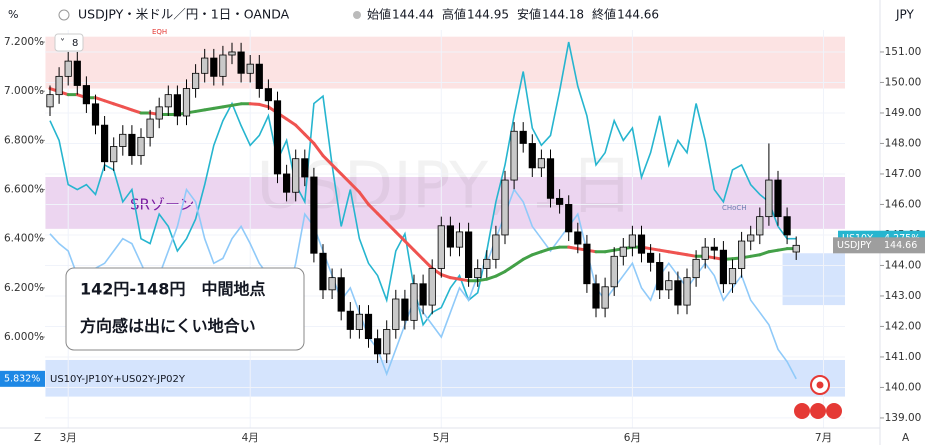  I want to click on choch-label: CHoCH, so click(734, 208).